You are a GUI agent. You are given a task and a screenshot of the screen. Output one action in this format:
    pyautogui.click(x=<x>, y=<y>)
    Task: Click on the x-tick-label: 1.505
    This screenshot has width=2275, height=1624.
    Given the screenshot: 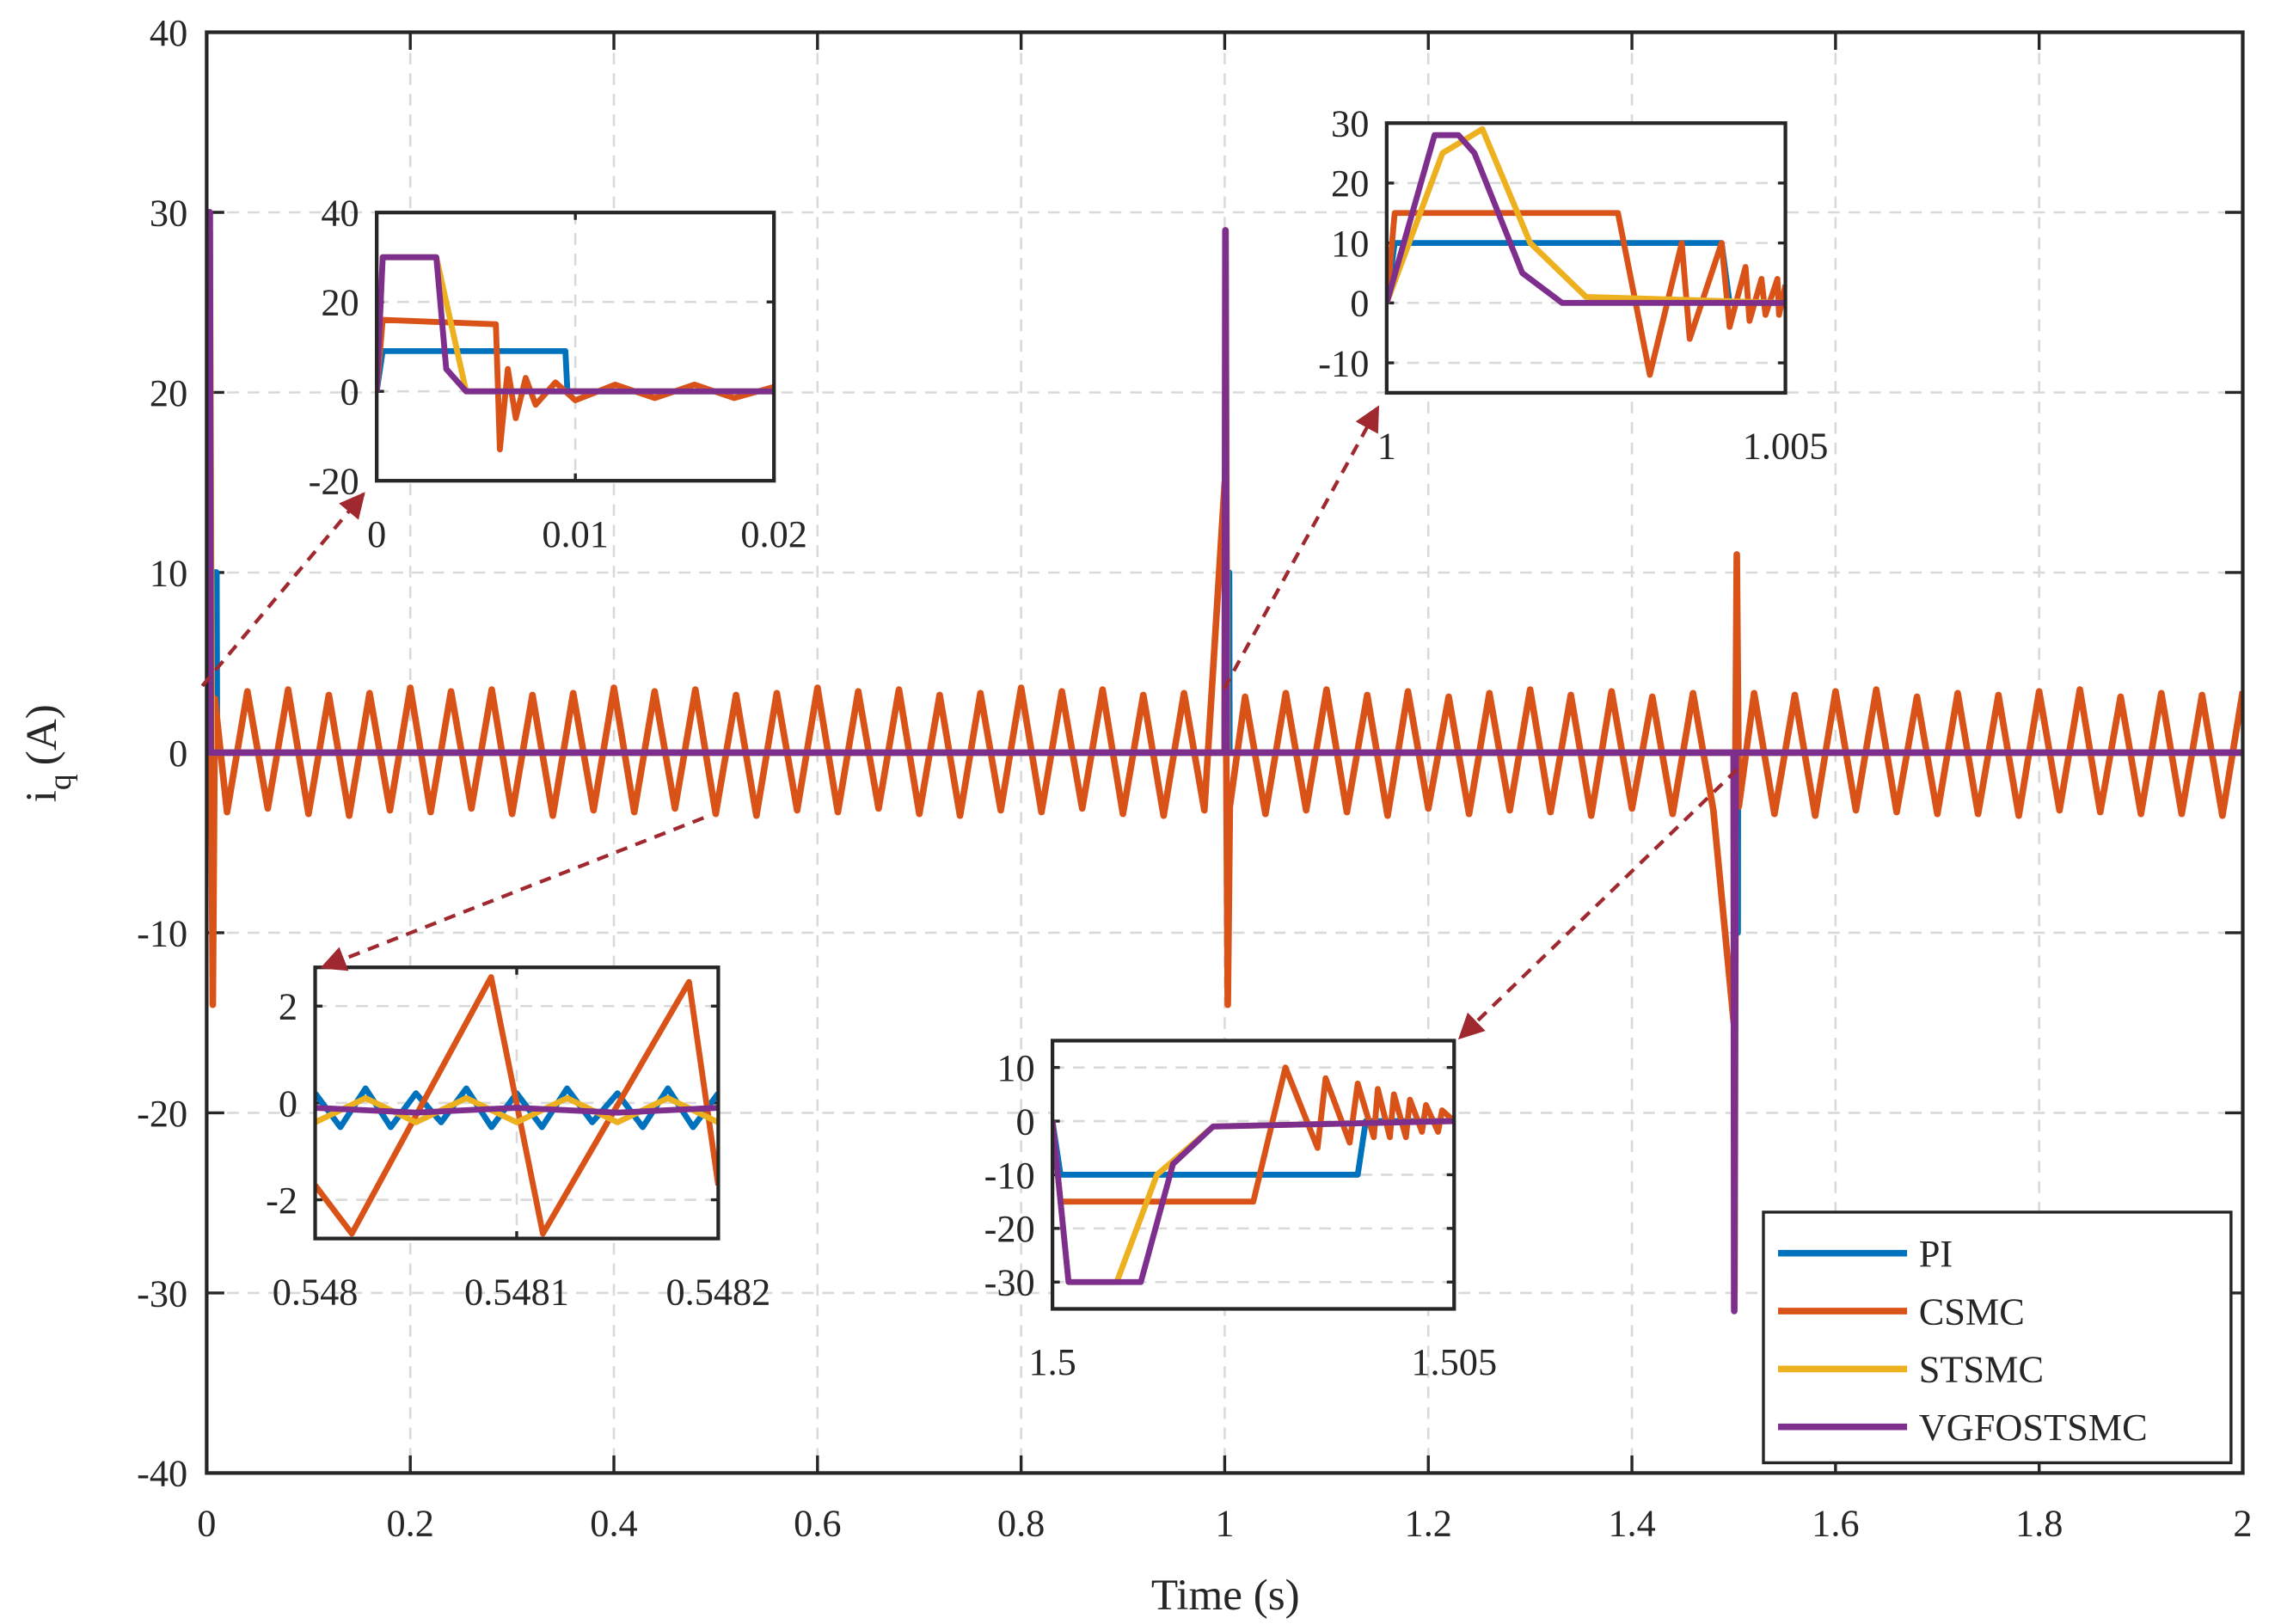 What is the action you would take?
    pyautogui.click(x=1454, y=1362)
    